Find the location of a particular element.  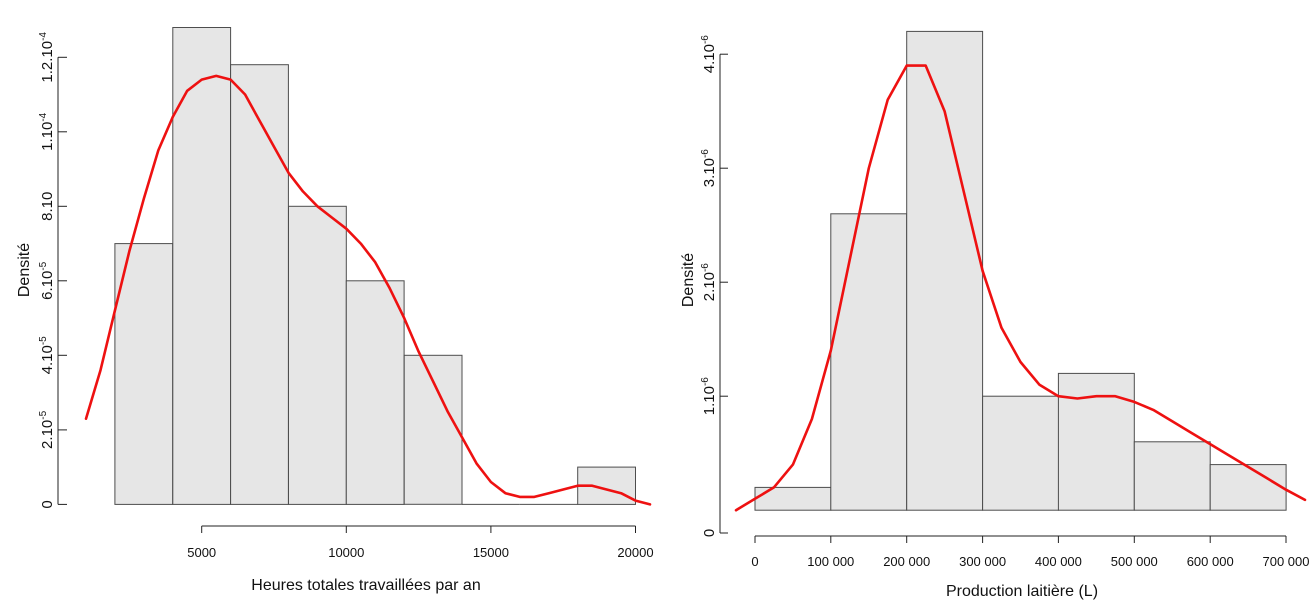

y-tick-label: 4.10-6 is located at coordinates (709, 54).